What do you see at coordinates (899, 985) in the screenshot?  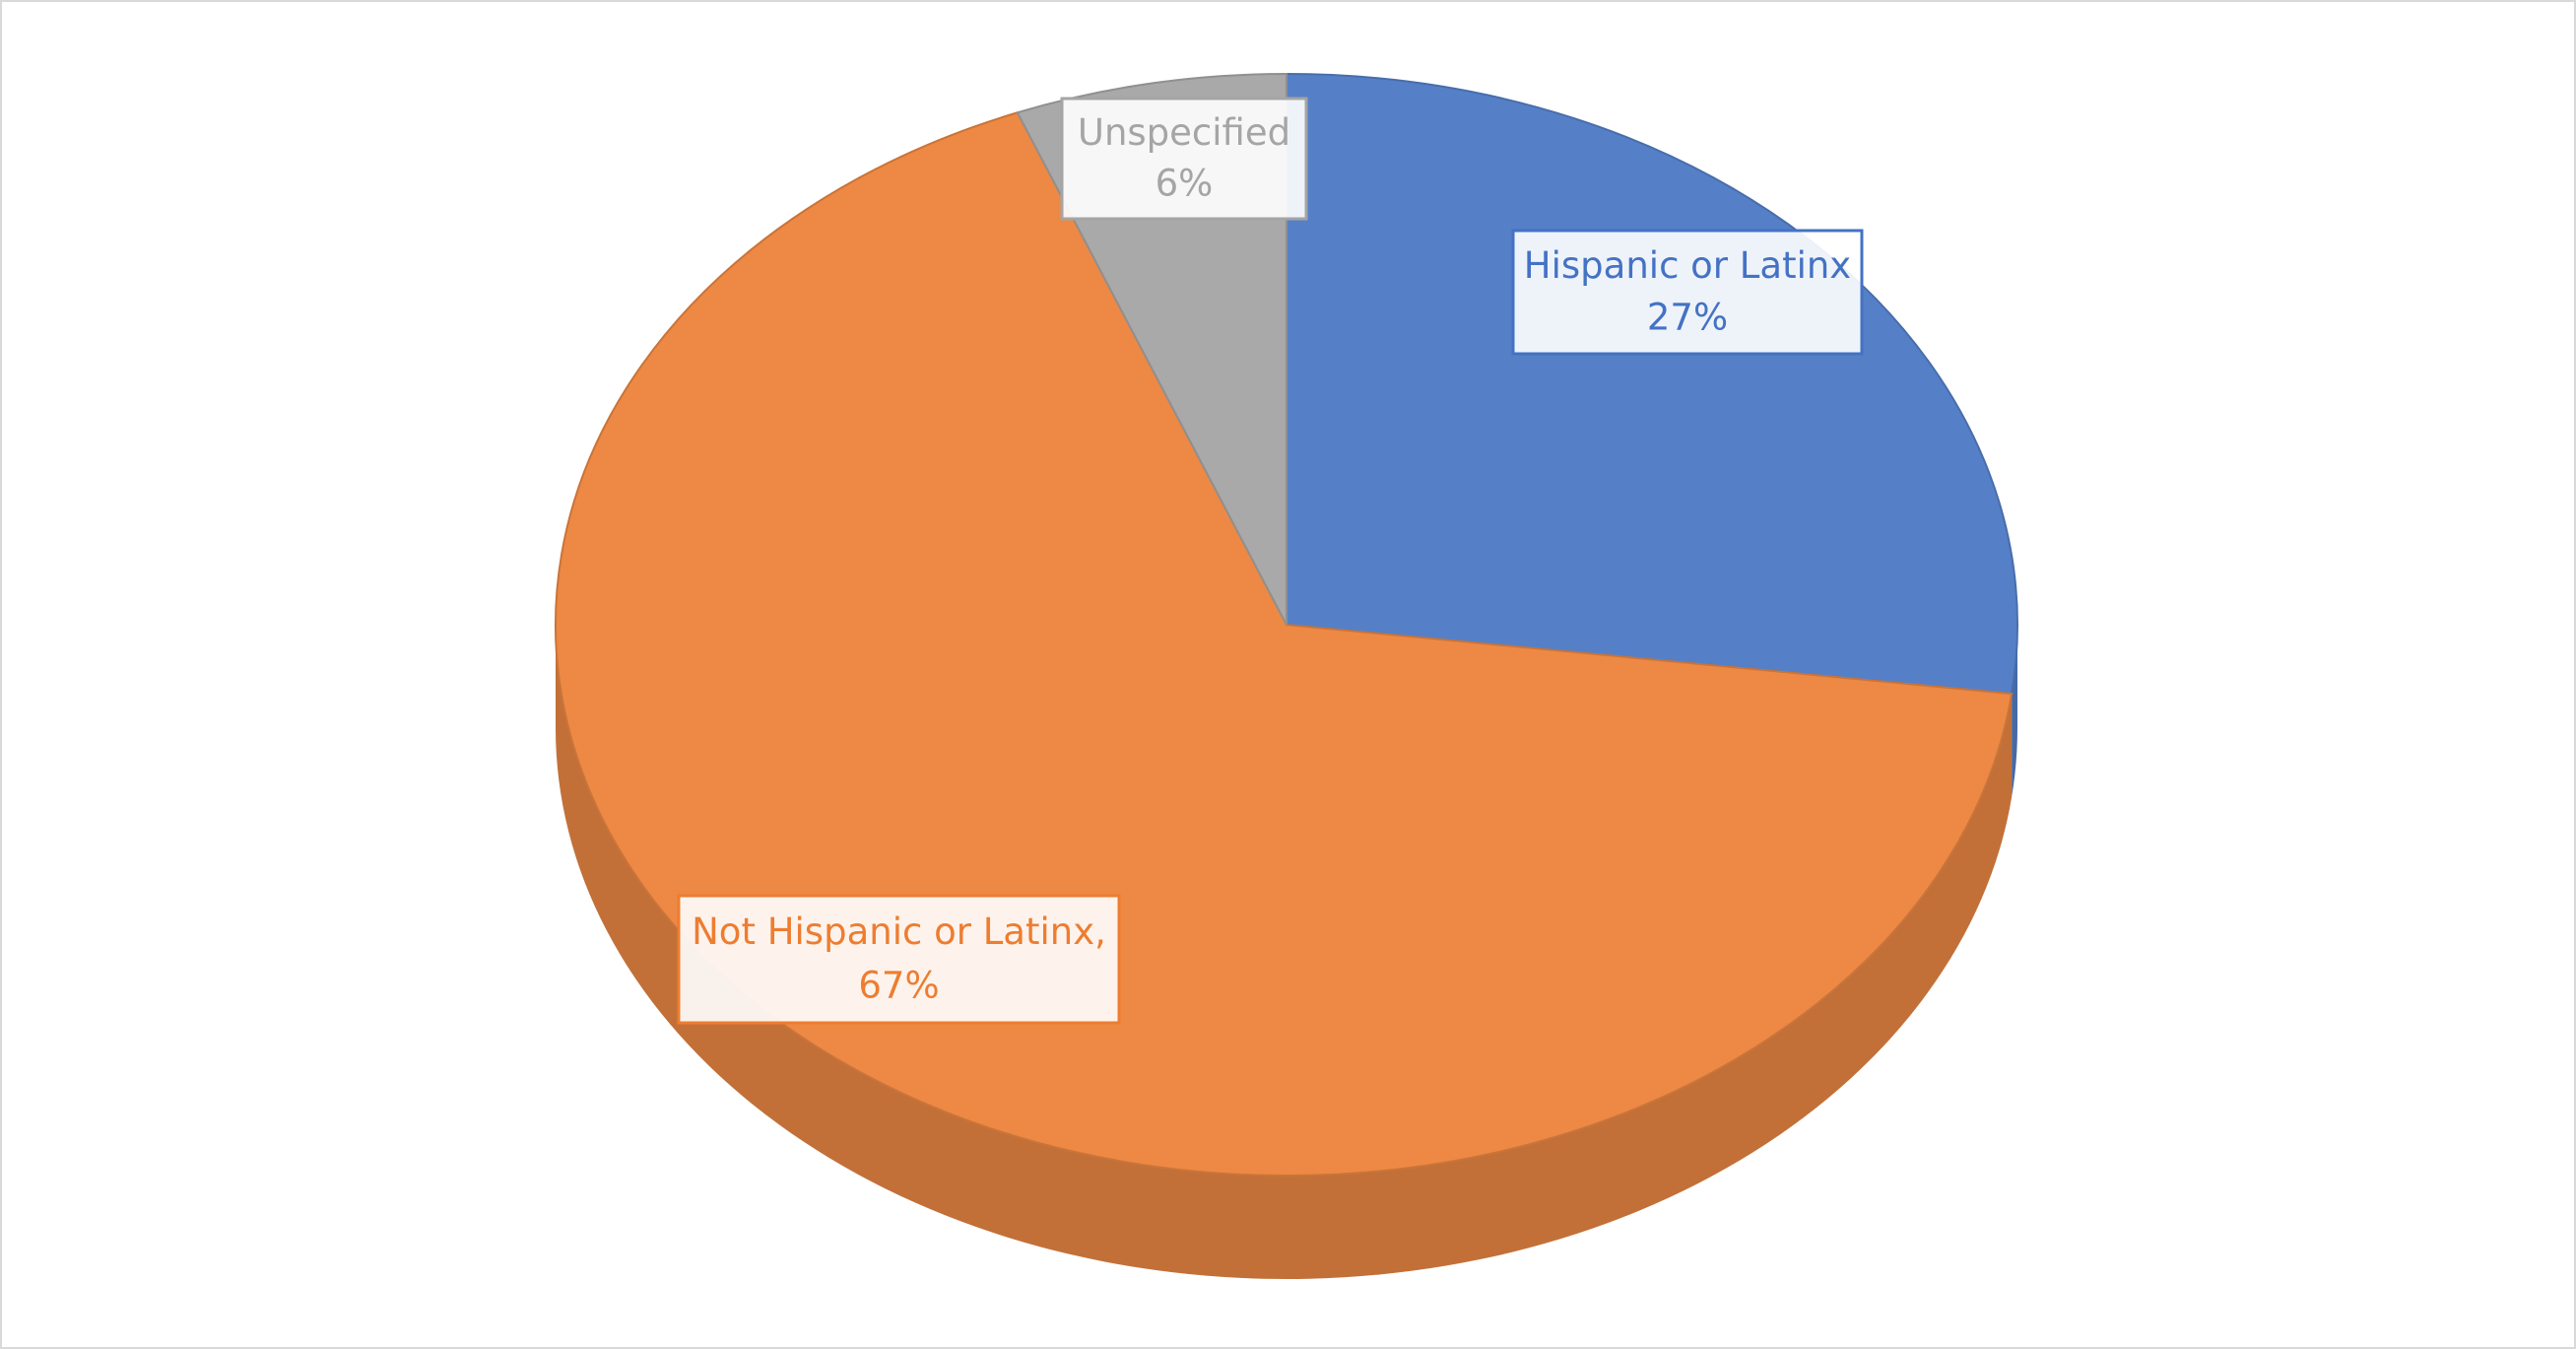 I see `data-label-value: 67%` at bounding box center [899, 985].